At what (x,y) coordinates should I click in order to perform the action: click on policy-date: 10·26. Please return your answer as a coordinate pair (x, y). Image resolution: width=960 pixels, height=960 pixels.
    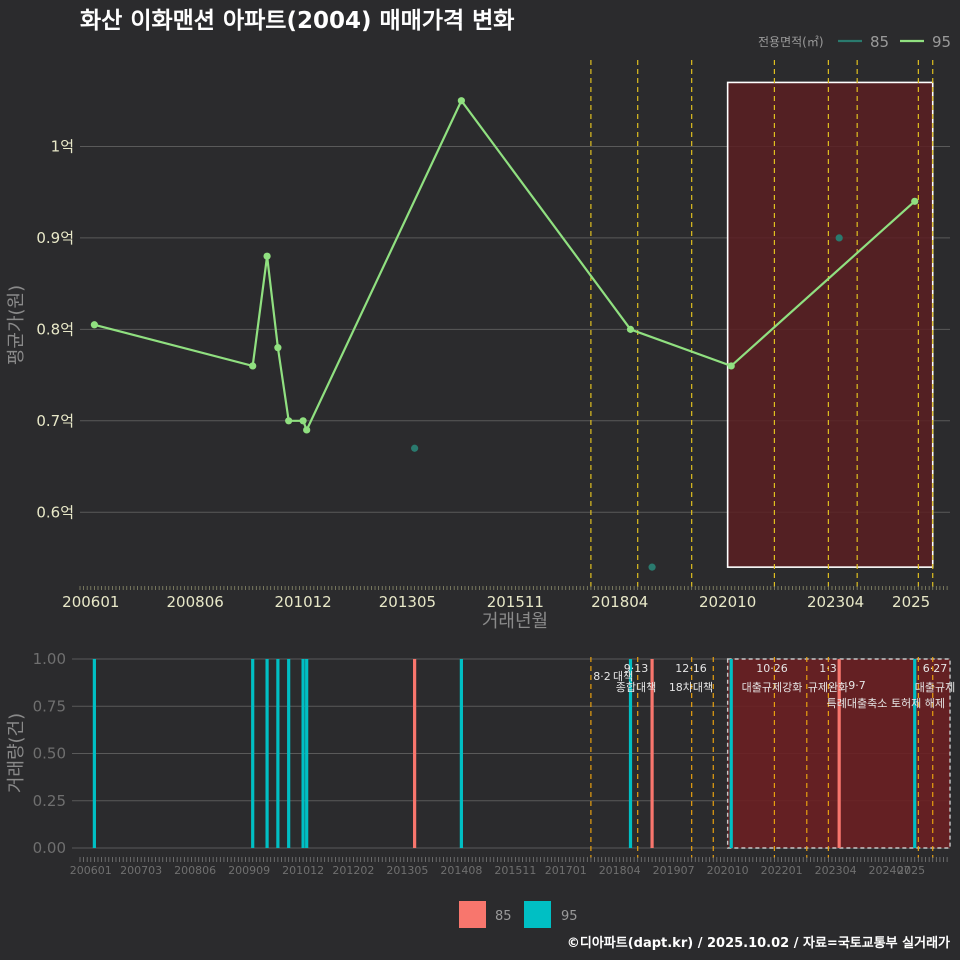
    Looking at the image, I should click on (772, 668).